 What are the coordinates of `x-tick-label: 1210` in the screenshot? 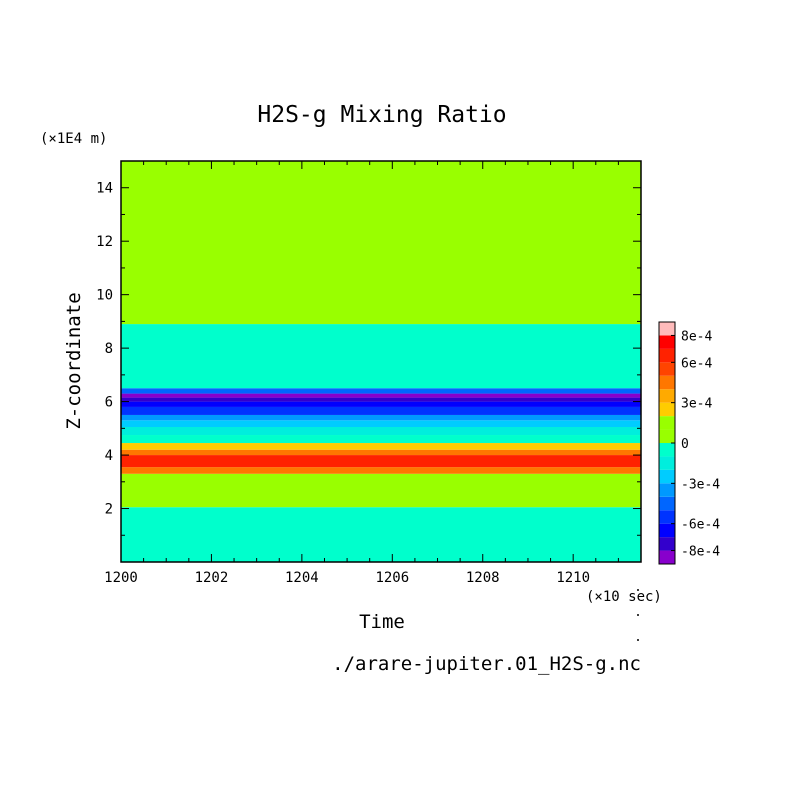 It's located at (573, 578).